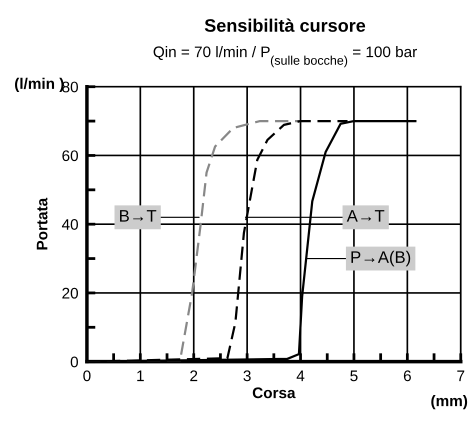 This screenshot has height=423, width=475. I want to click on y-tick-label: 0, so click(74, 362).